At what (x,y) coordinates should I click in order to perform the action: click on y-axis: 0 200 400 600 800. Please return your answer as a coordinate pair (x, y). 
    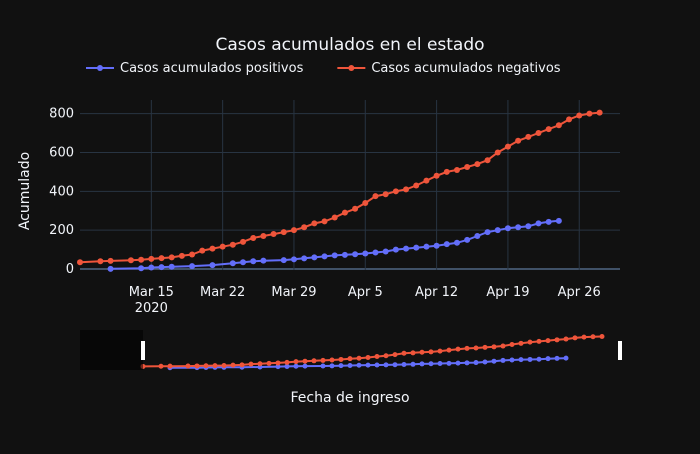
    Looking at the image, I should click on (61, 192).